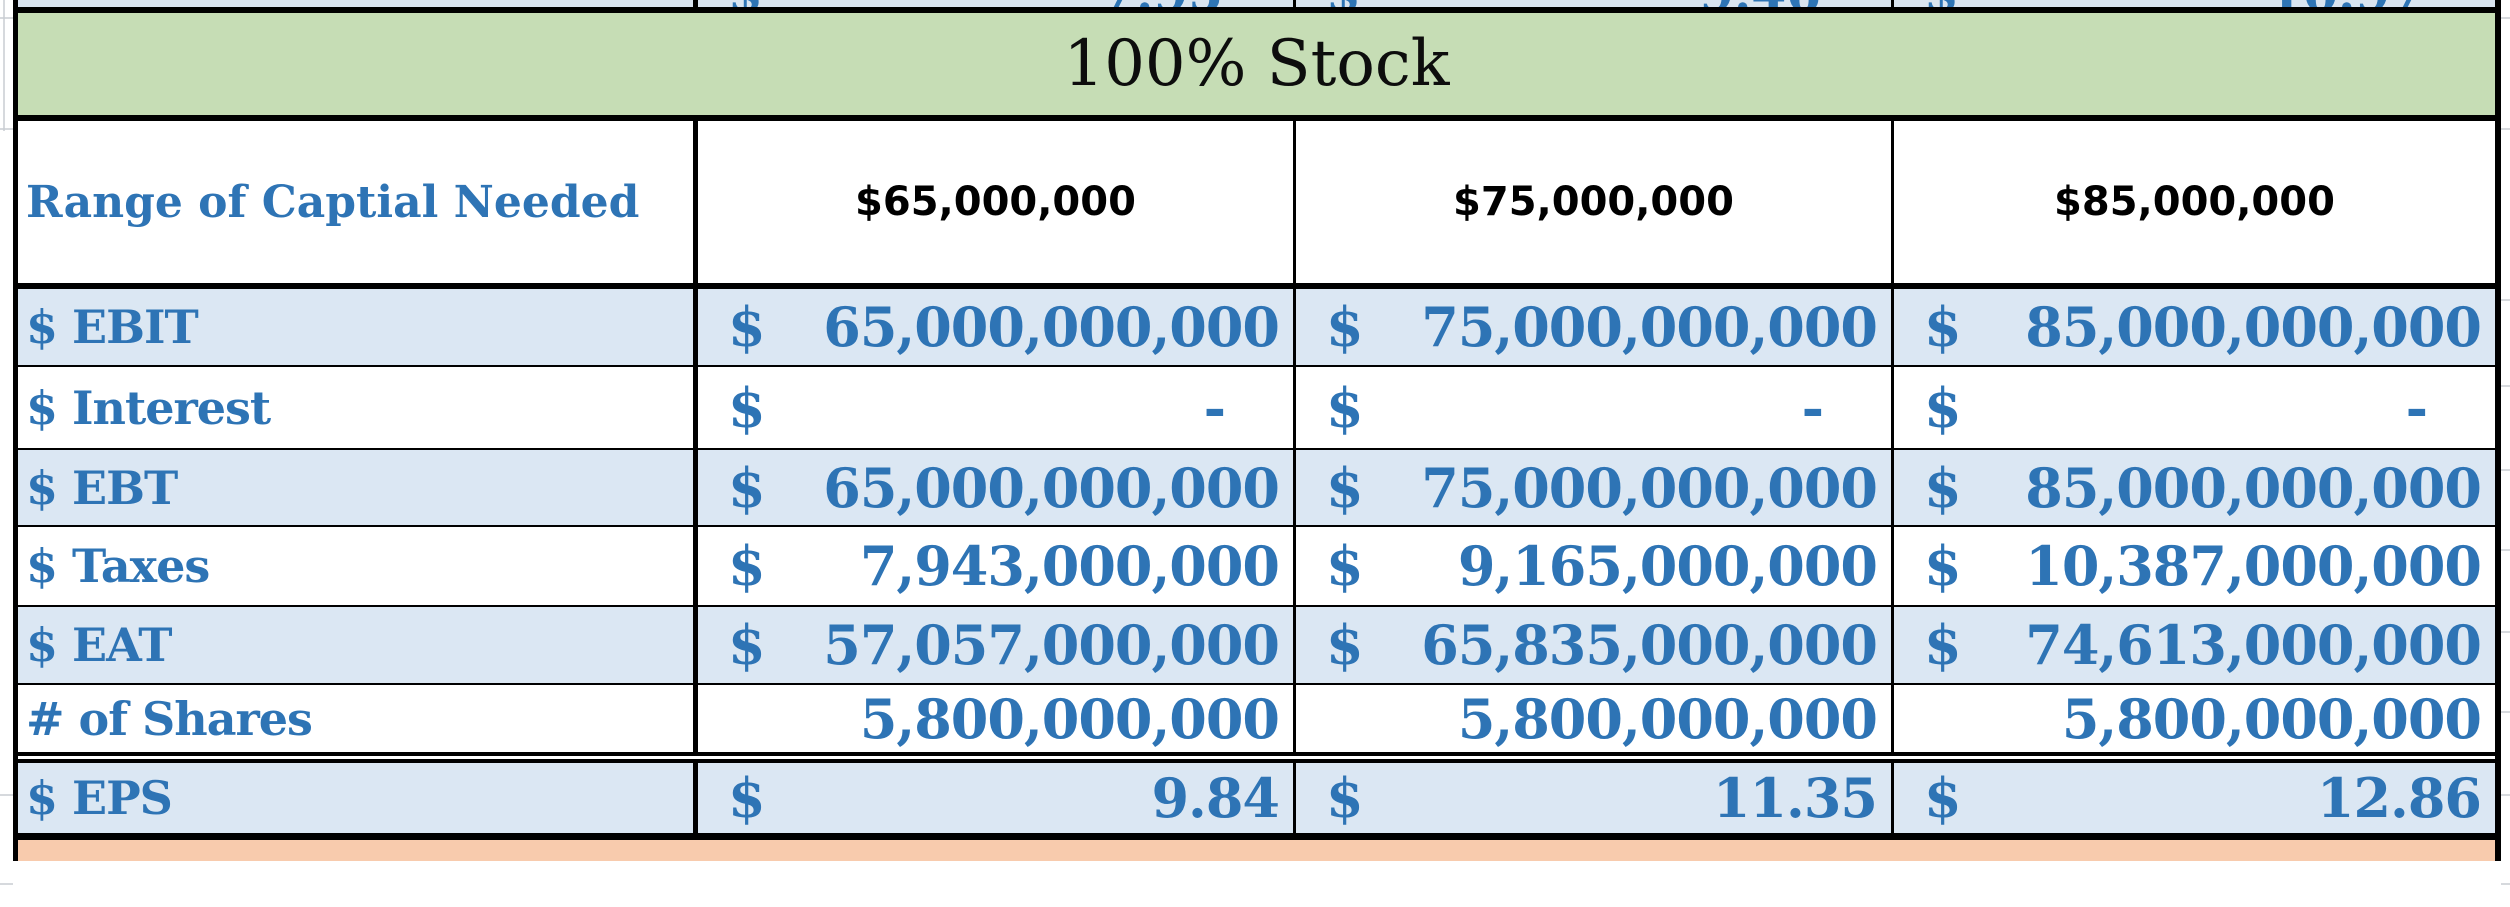  I want to click on value-cell: $ 10,387,000,000, so click(2193, 566).